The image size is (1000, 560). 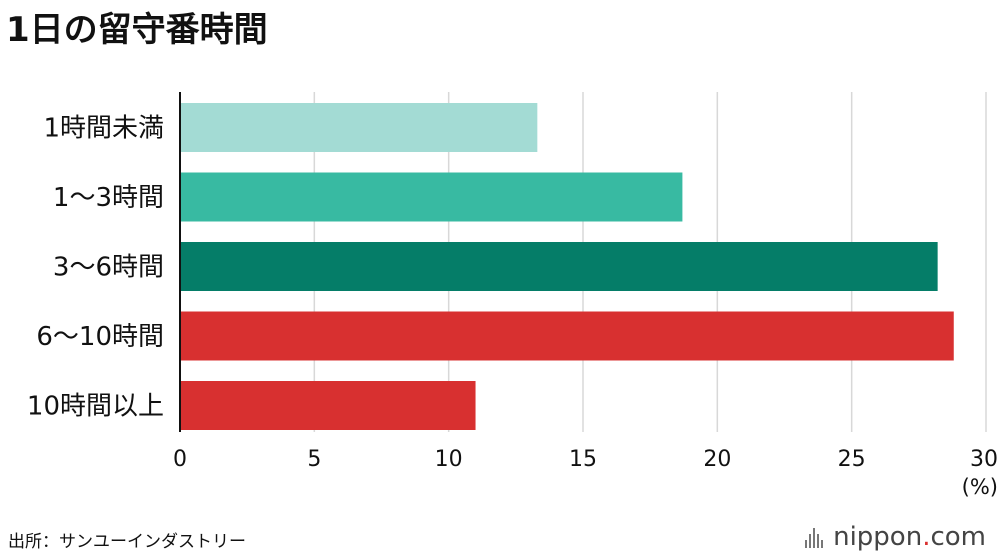 I want to click on x-tick-label-1: 5, so click(x=314, y=459).